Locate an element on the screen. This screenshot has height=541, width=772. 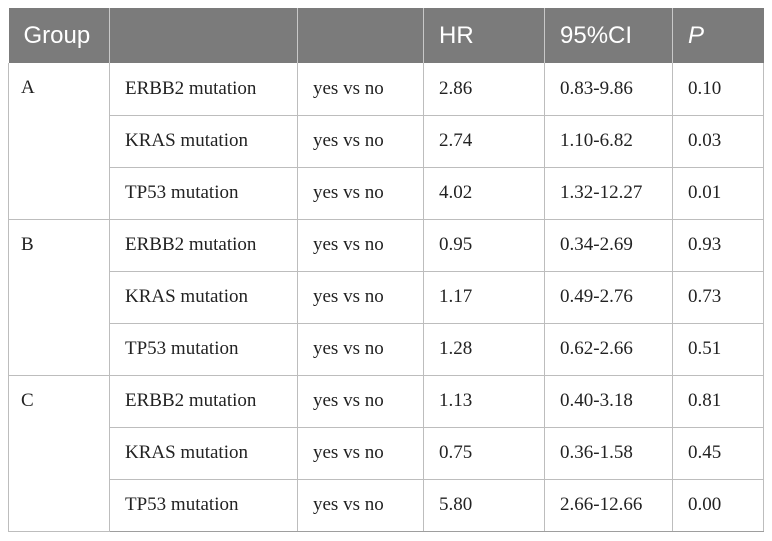
group-cell: C is located at coordinates (59, 453).